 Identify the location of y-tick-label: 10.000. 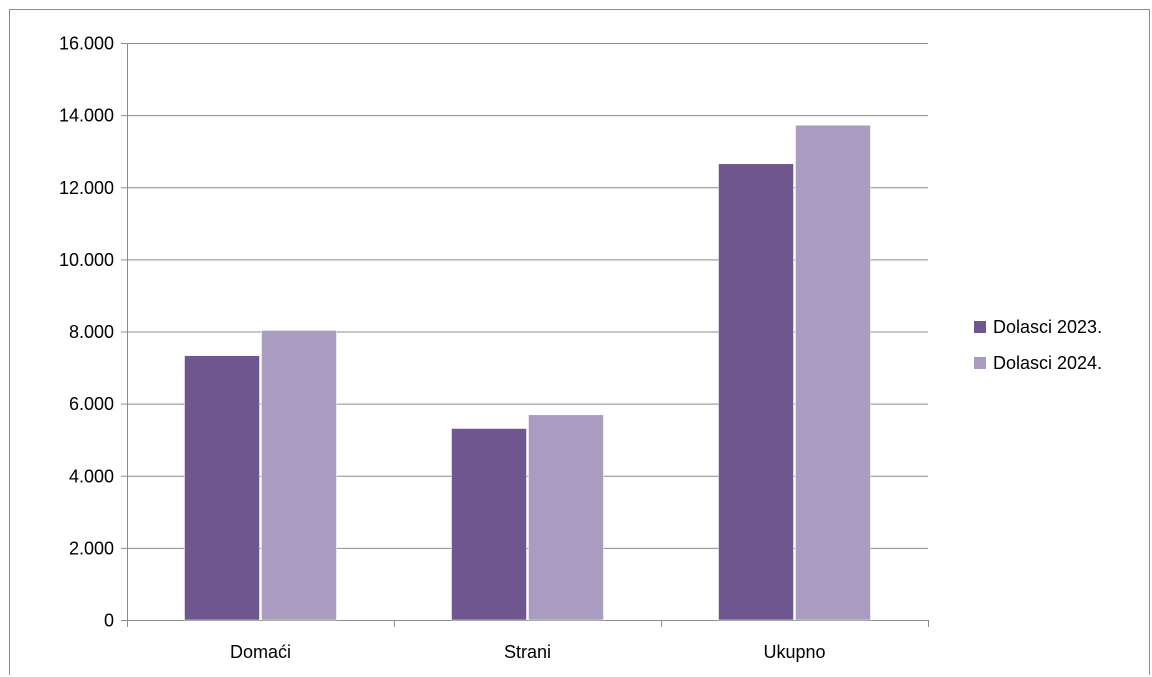
(86, 260).